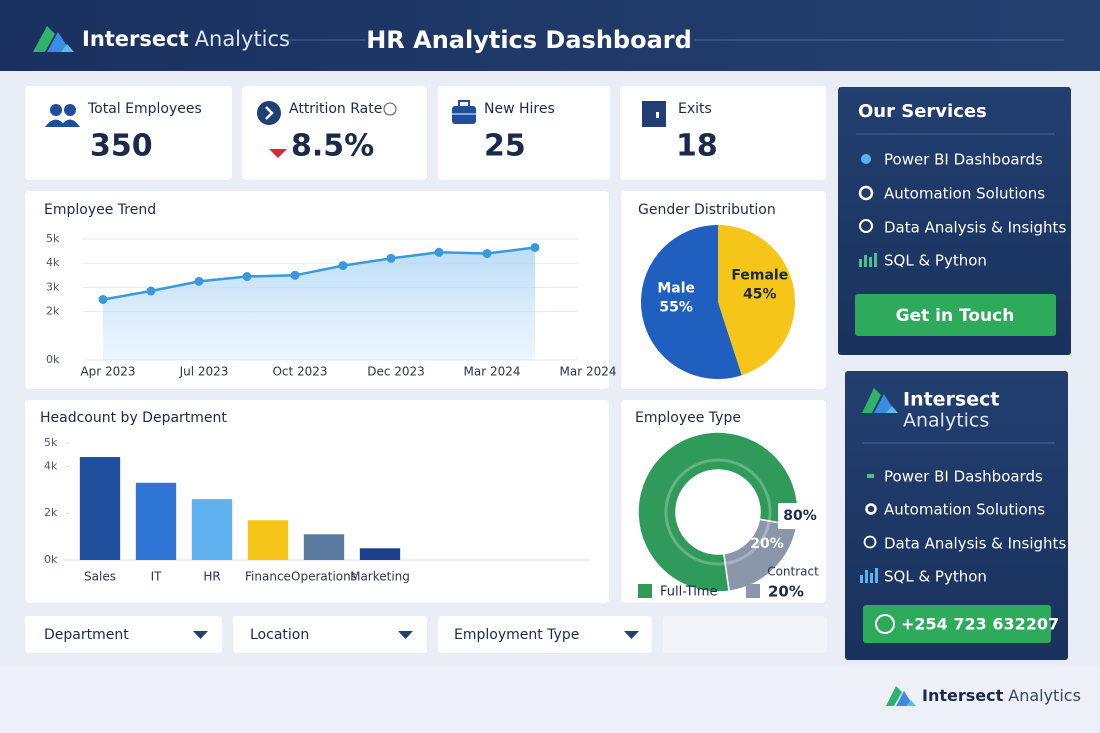 The height and width of the screenshot is (733, 1100). I want to click on chart-title: Employee Type, so click(688, 418).